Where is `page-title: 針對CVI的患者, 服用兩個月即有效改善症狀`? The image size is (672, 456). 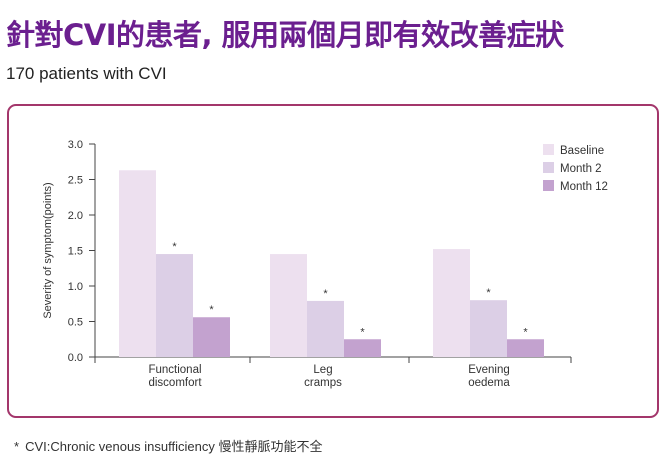
page-title: 針對CVI的患者, 服用兩個月即有效改善症狀 is located at coordinates (285, 35).